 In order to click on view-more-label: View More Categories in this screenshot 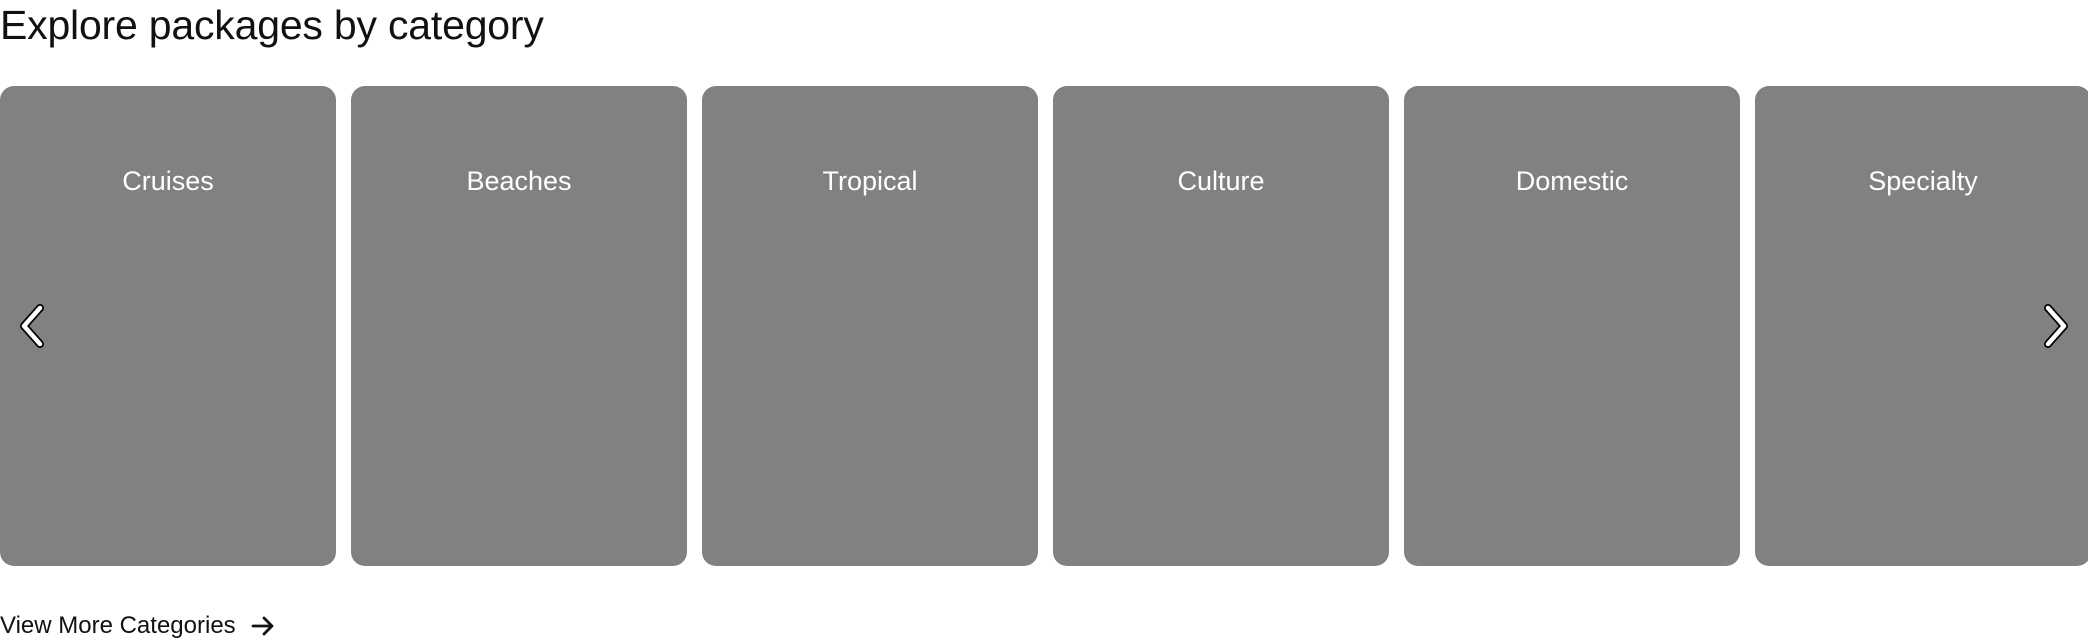, I will do `click(118, 625)`.